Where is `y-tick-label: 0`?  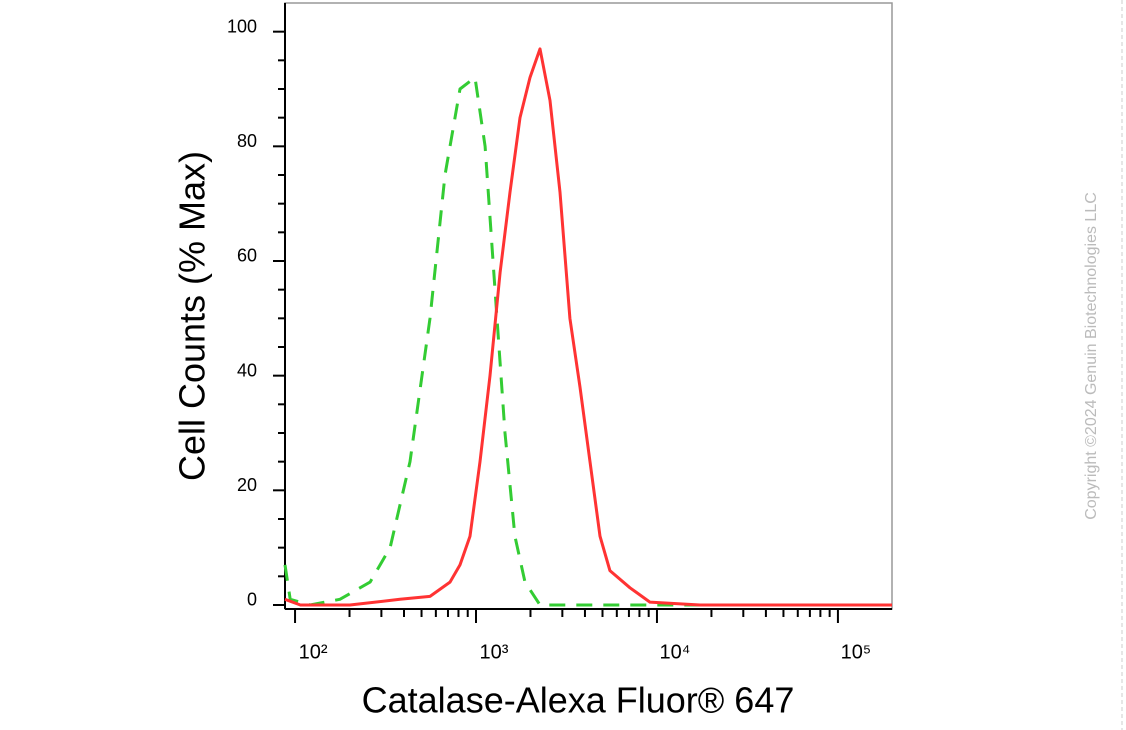 y-tick-label: 0 is located at coordinates (252, 600).